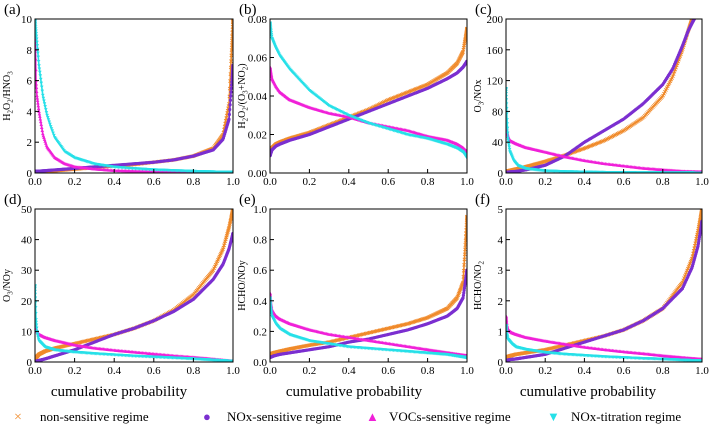 This screenshot has height=428, width=714. Describe the element at coordinates (495, 82) in the screenshot. I see `y-tick-label: 120` at that location.